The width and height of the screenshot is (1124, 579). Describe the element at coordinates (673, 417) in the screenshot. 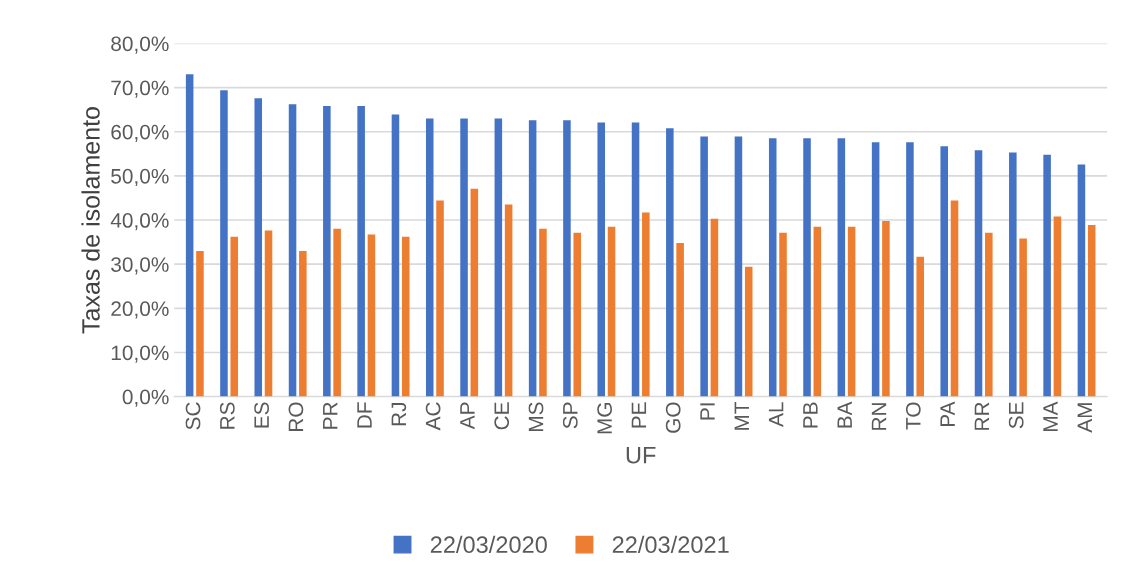

I see `x-tick-label: GO` at that location.